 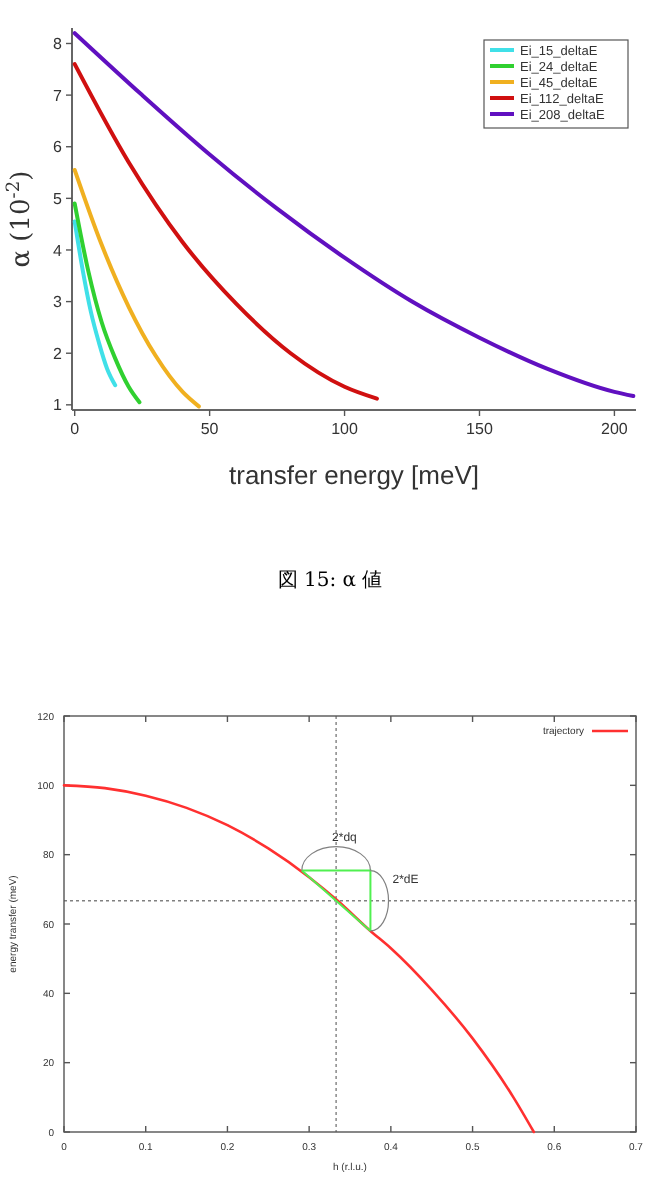 I want to click on y-tick-label: 7, so click(x=58, y=95).